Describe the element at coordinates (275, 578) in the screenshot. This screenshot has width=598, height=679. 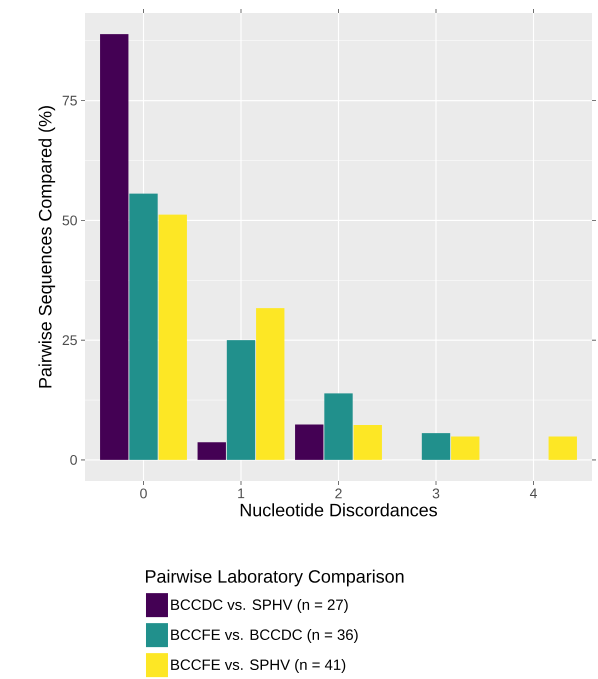
I see `legend-title: Pairwise Laboratory Comparison` at that location.